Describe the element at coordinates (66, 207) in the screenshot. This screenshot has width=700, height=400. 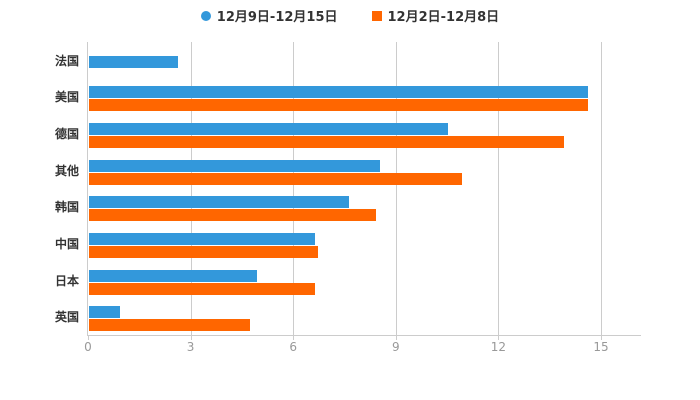
I see `category-label: 韩国` at that location.